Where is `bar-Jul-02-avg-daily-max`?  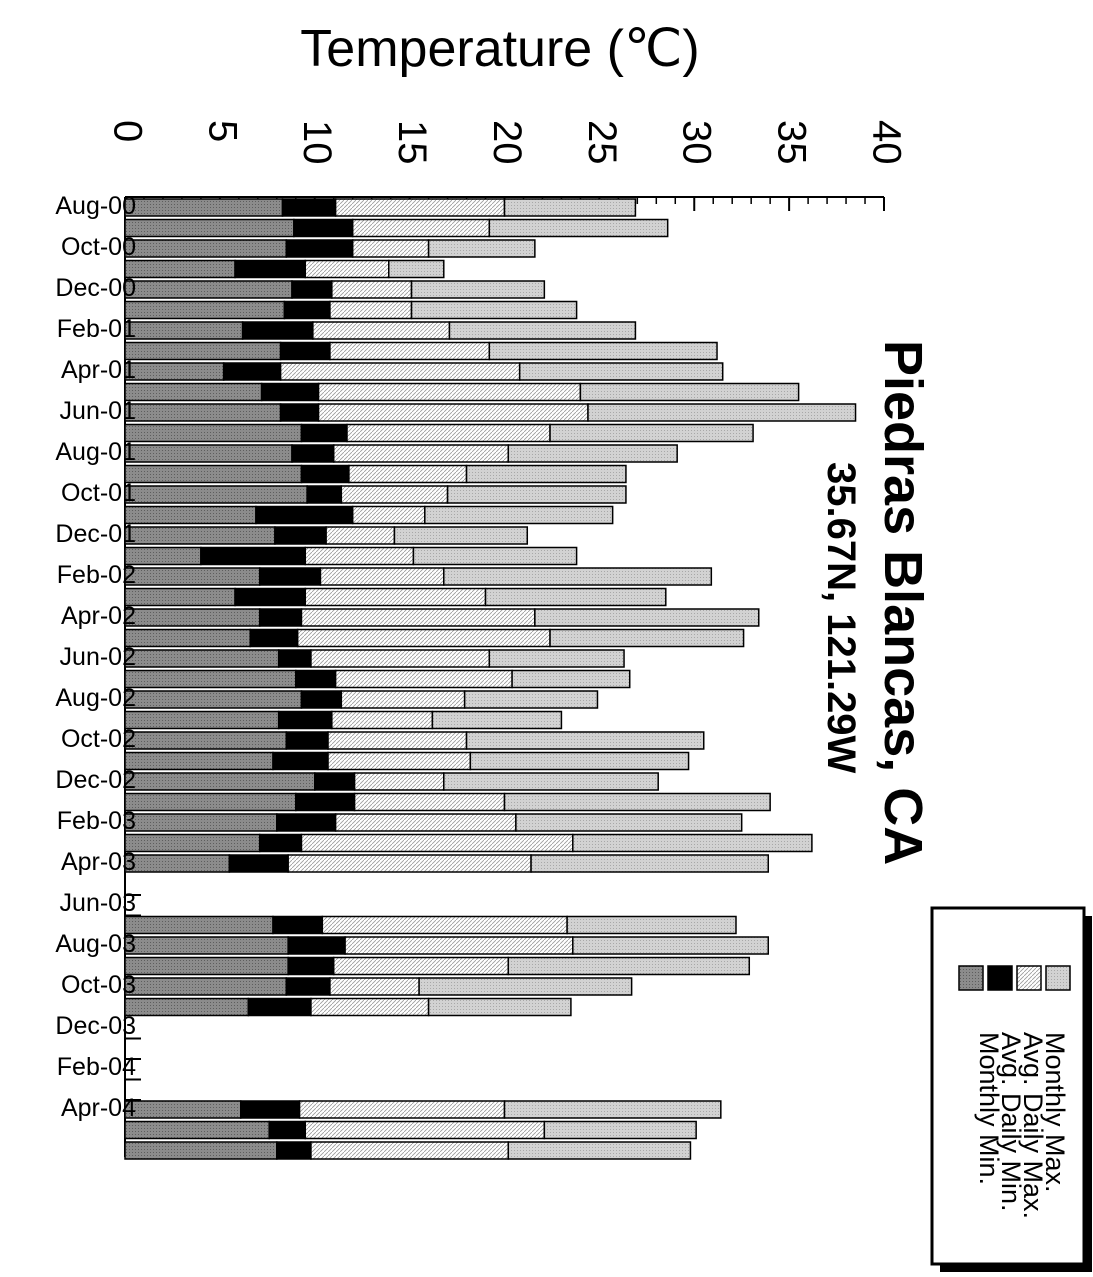
bar-Jul-02-avg-daily-max is located at coordinates (423, 679).